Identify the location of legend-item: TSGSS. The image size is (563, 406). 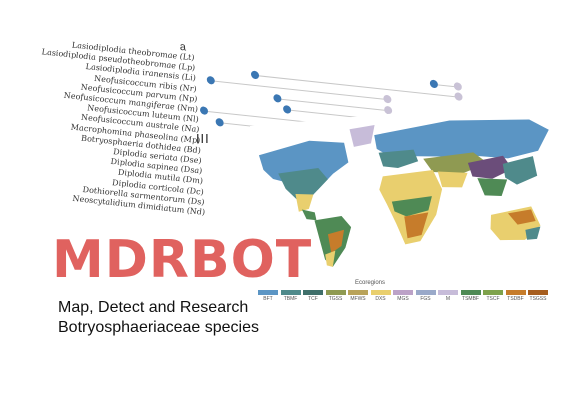
(539, 296).